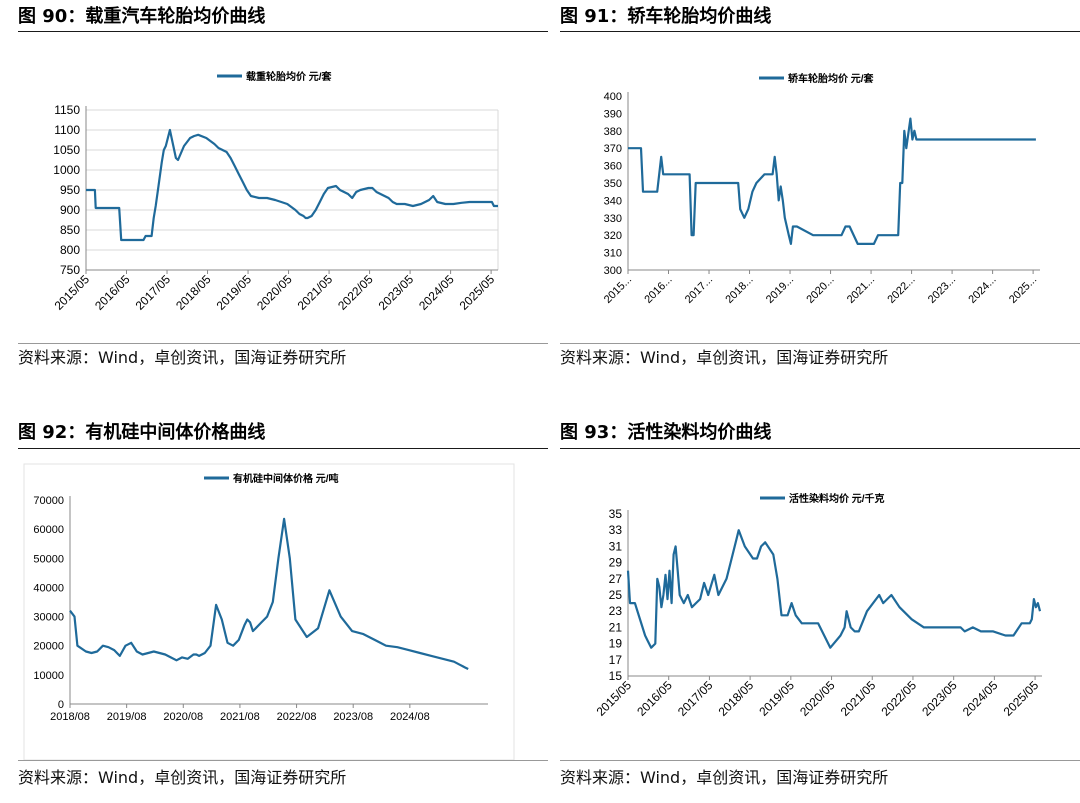 Image resolution: width=1080 pixels, height=803 pixels. Describe the element at coordinates (48, 618) in the screenshot. I see `y-tick-label: 30000` at that location.